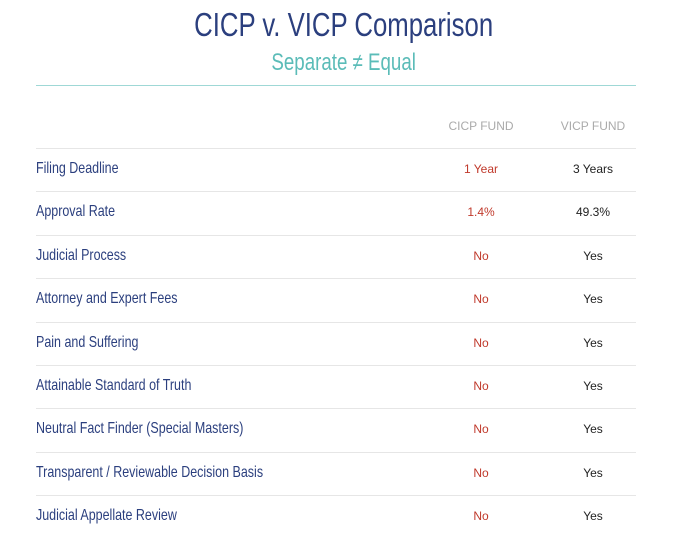  I want to click on row-label: Pain and Suffering, so click(101, 343).